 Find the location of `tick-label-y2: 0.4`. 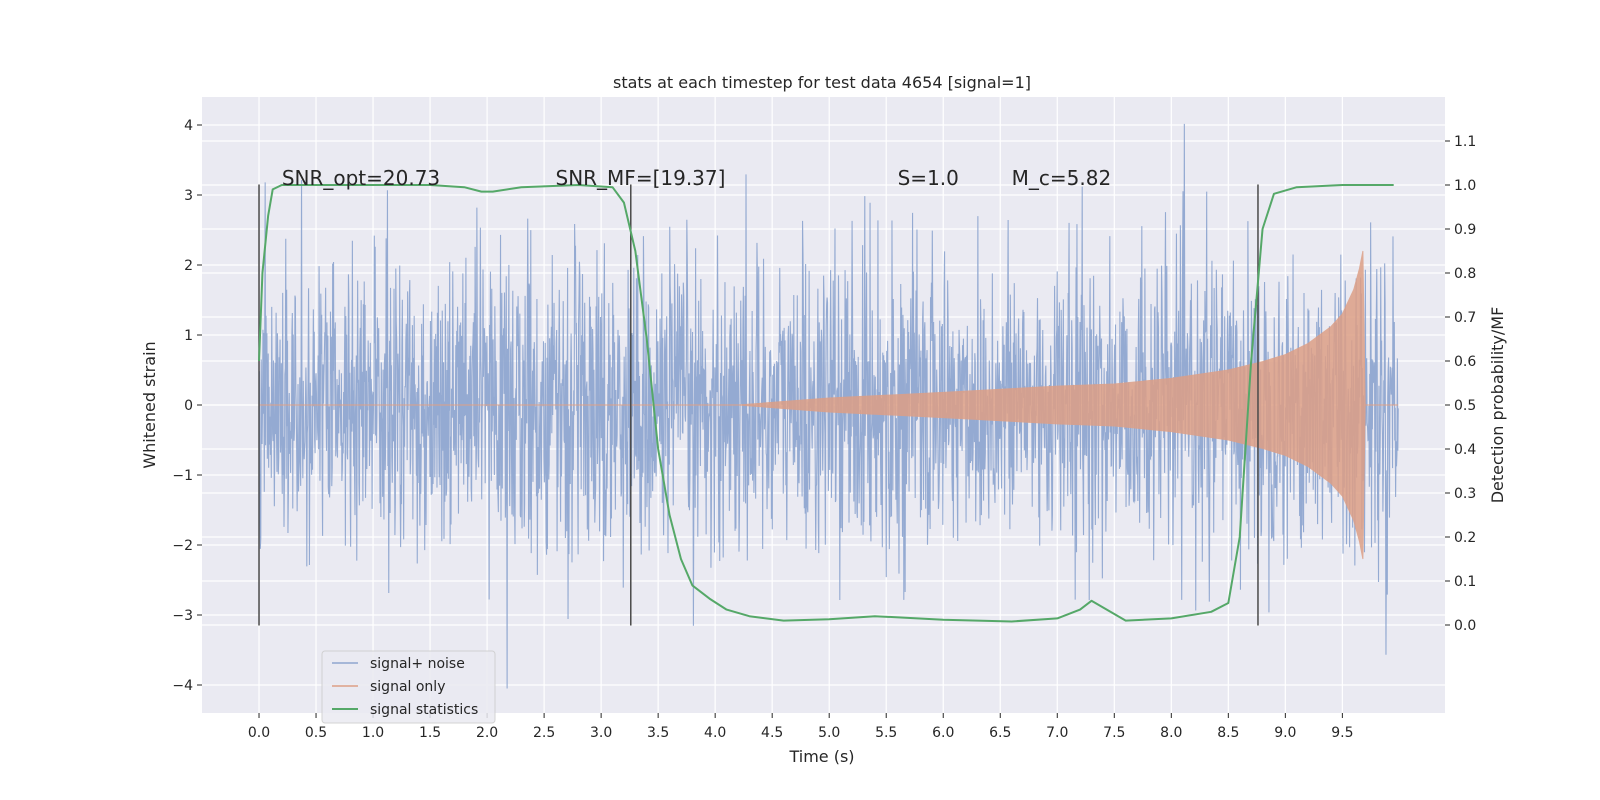

tick-label-y2: 0.4 is located at coordinates (1465, 450).